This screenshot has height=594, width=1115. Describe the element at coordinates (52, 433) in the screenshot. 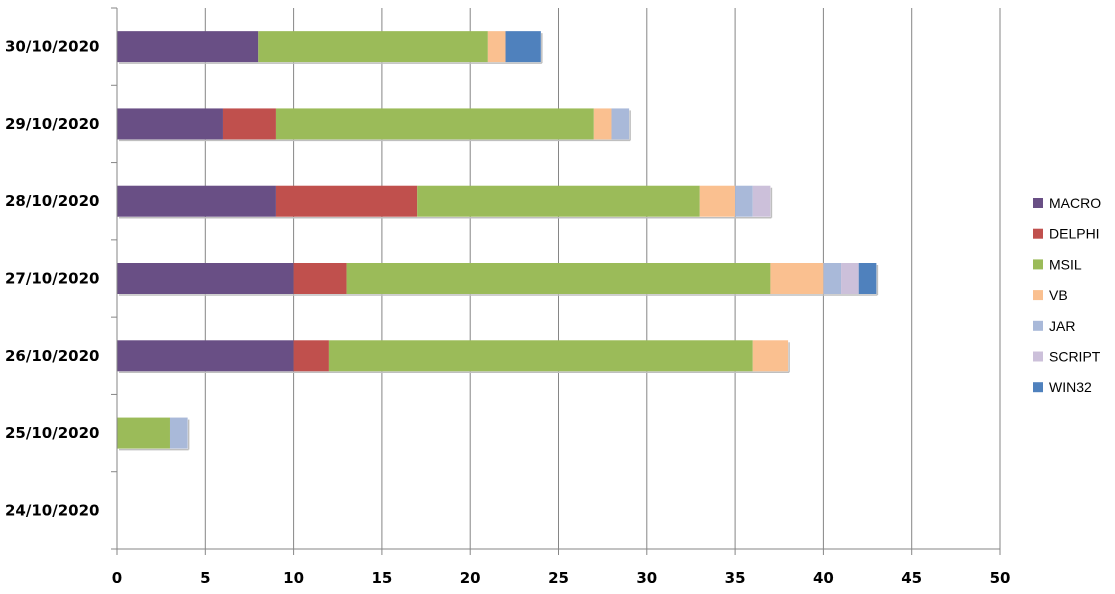

I see `category-label: 25/10/2020` at that location.